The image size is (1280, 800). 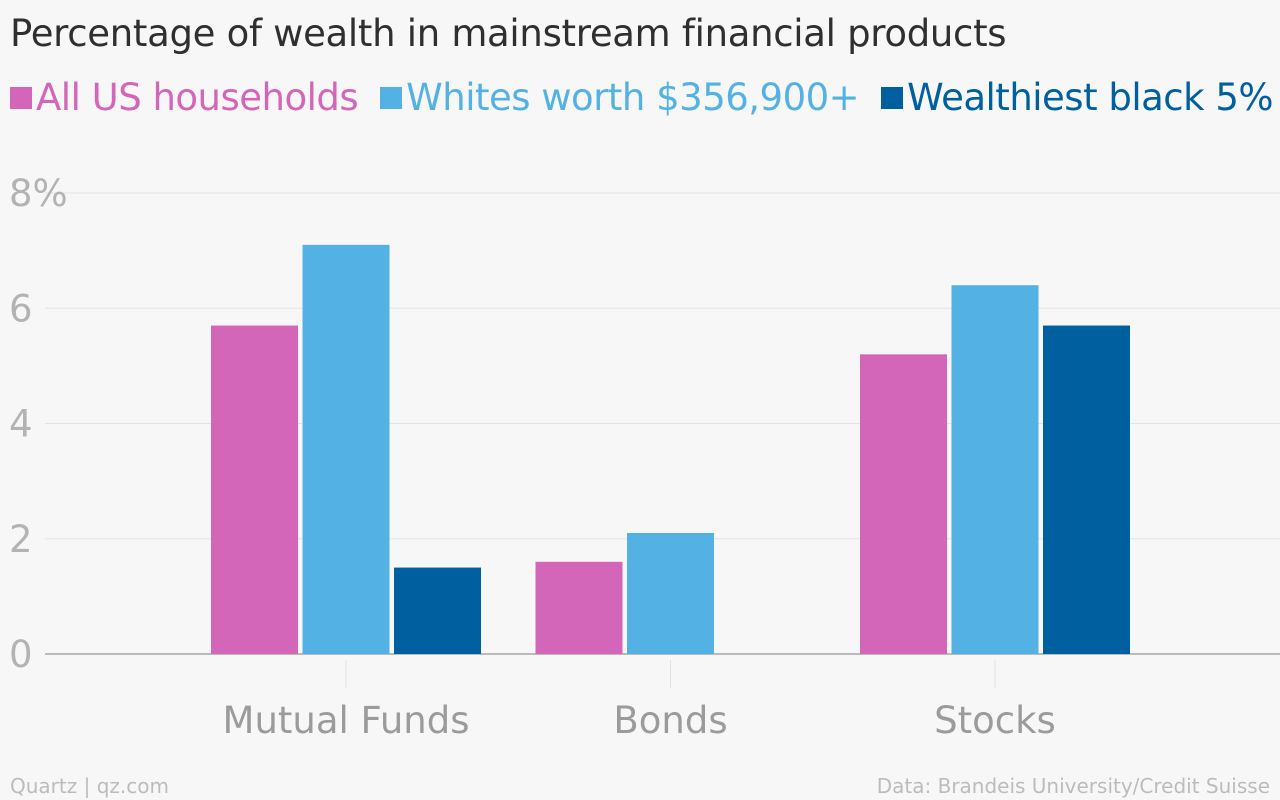 I want to click on legend-swatch-all-us-households, so click(x=21, y=97).